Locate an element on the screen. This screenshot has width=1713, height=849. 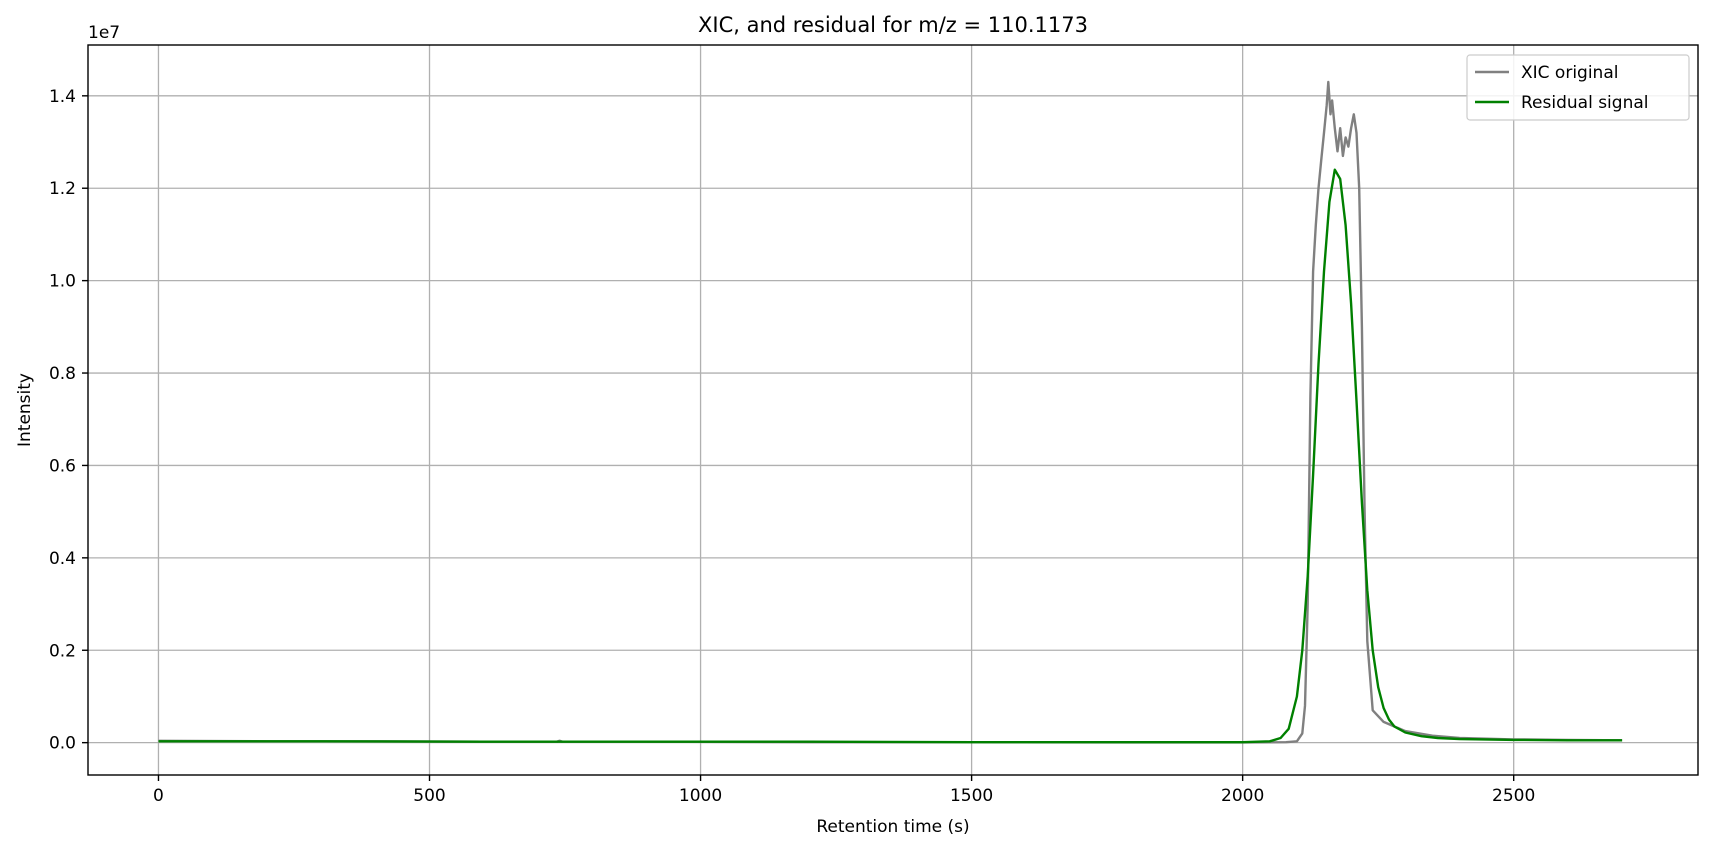
x-tick-label: 1000 is located at coordinates (700, 796).